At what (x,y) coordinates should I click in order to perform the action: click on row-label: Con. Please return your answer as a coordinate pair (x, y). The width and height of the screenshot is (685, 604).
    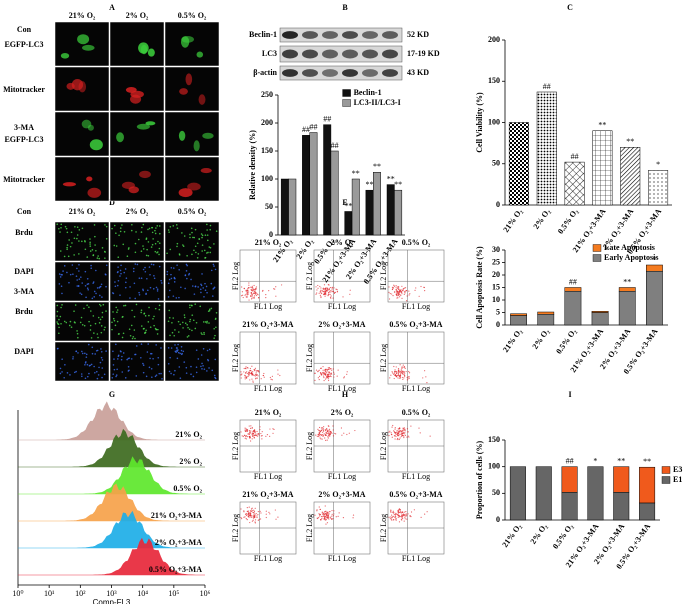
    Looking at the image, I should click on (24, 211).